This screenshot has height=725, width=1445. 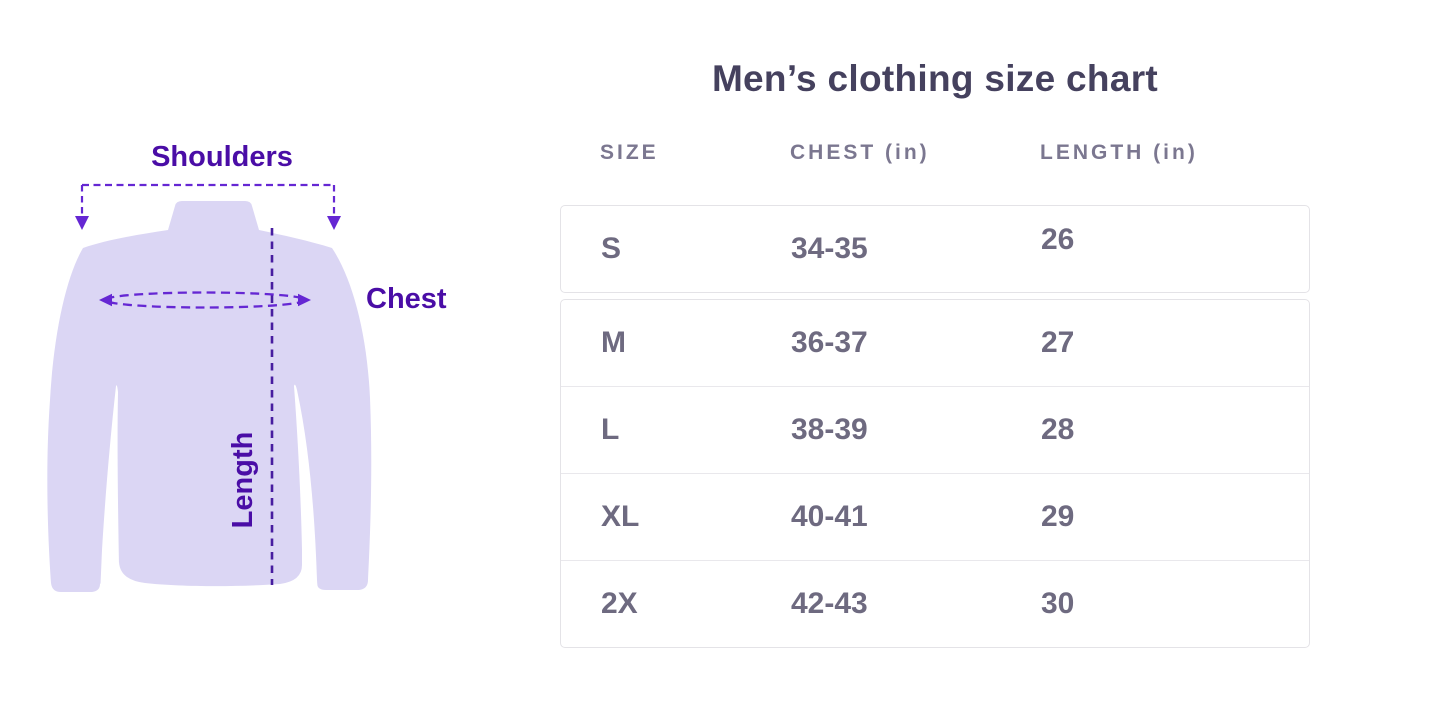 What do you see at coordinates (105, 300) in the screenshot?
I see `chest-left-arrowhead-icon` at bounding box center [105, 300].